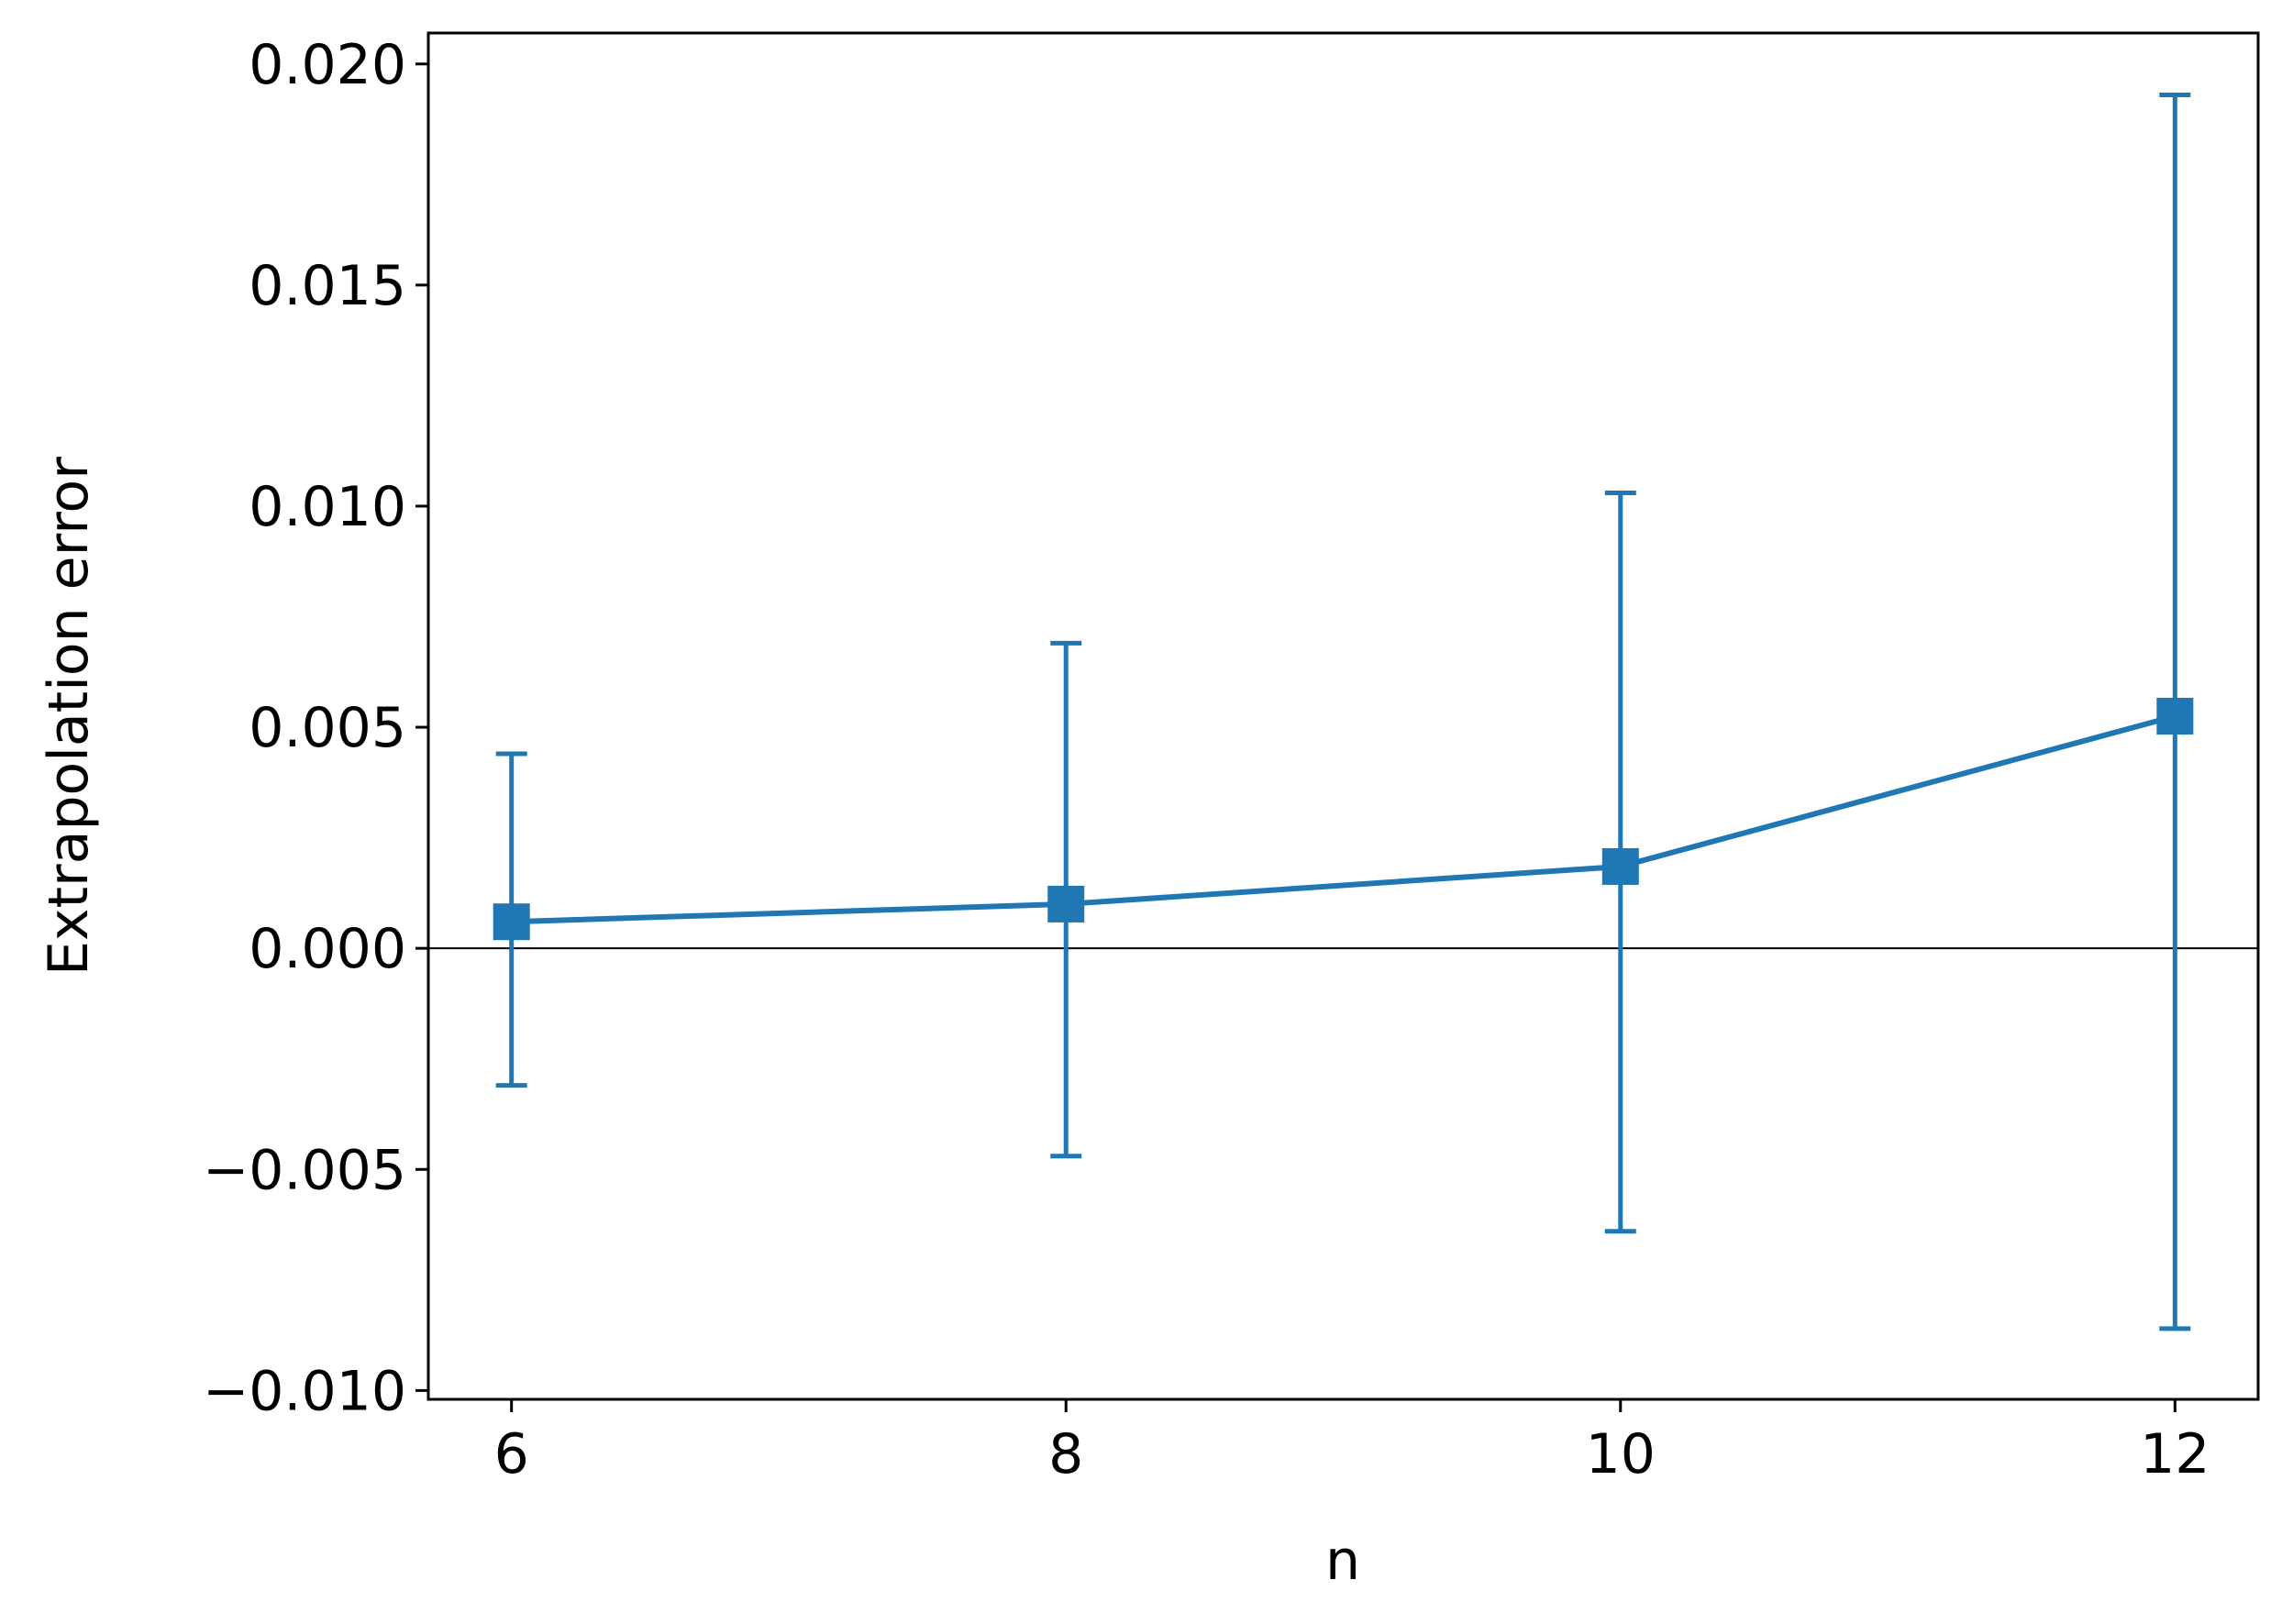 This screenshot has height=1624, width=2282. I want to click on series-line, so click(1344, 819).